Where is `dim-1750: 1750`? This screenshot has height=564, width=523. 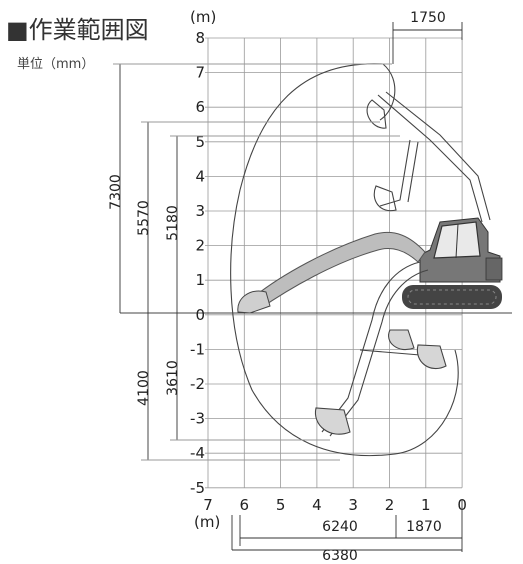
dim-1750: 1750 is located at coordinates (428, 18).